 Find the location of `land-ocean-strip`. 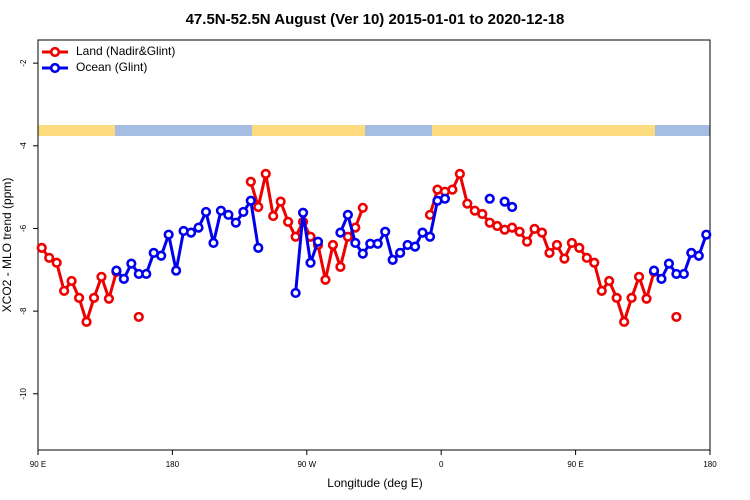

land-ocean-strip is located at coordinates (374, 130).